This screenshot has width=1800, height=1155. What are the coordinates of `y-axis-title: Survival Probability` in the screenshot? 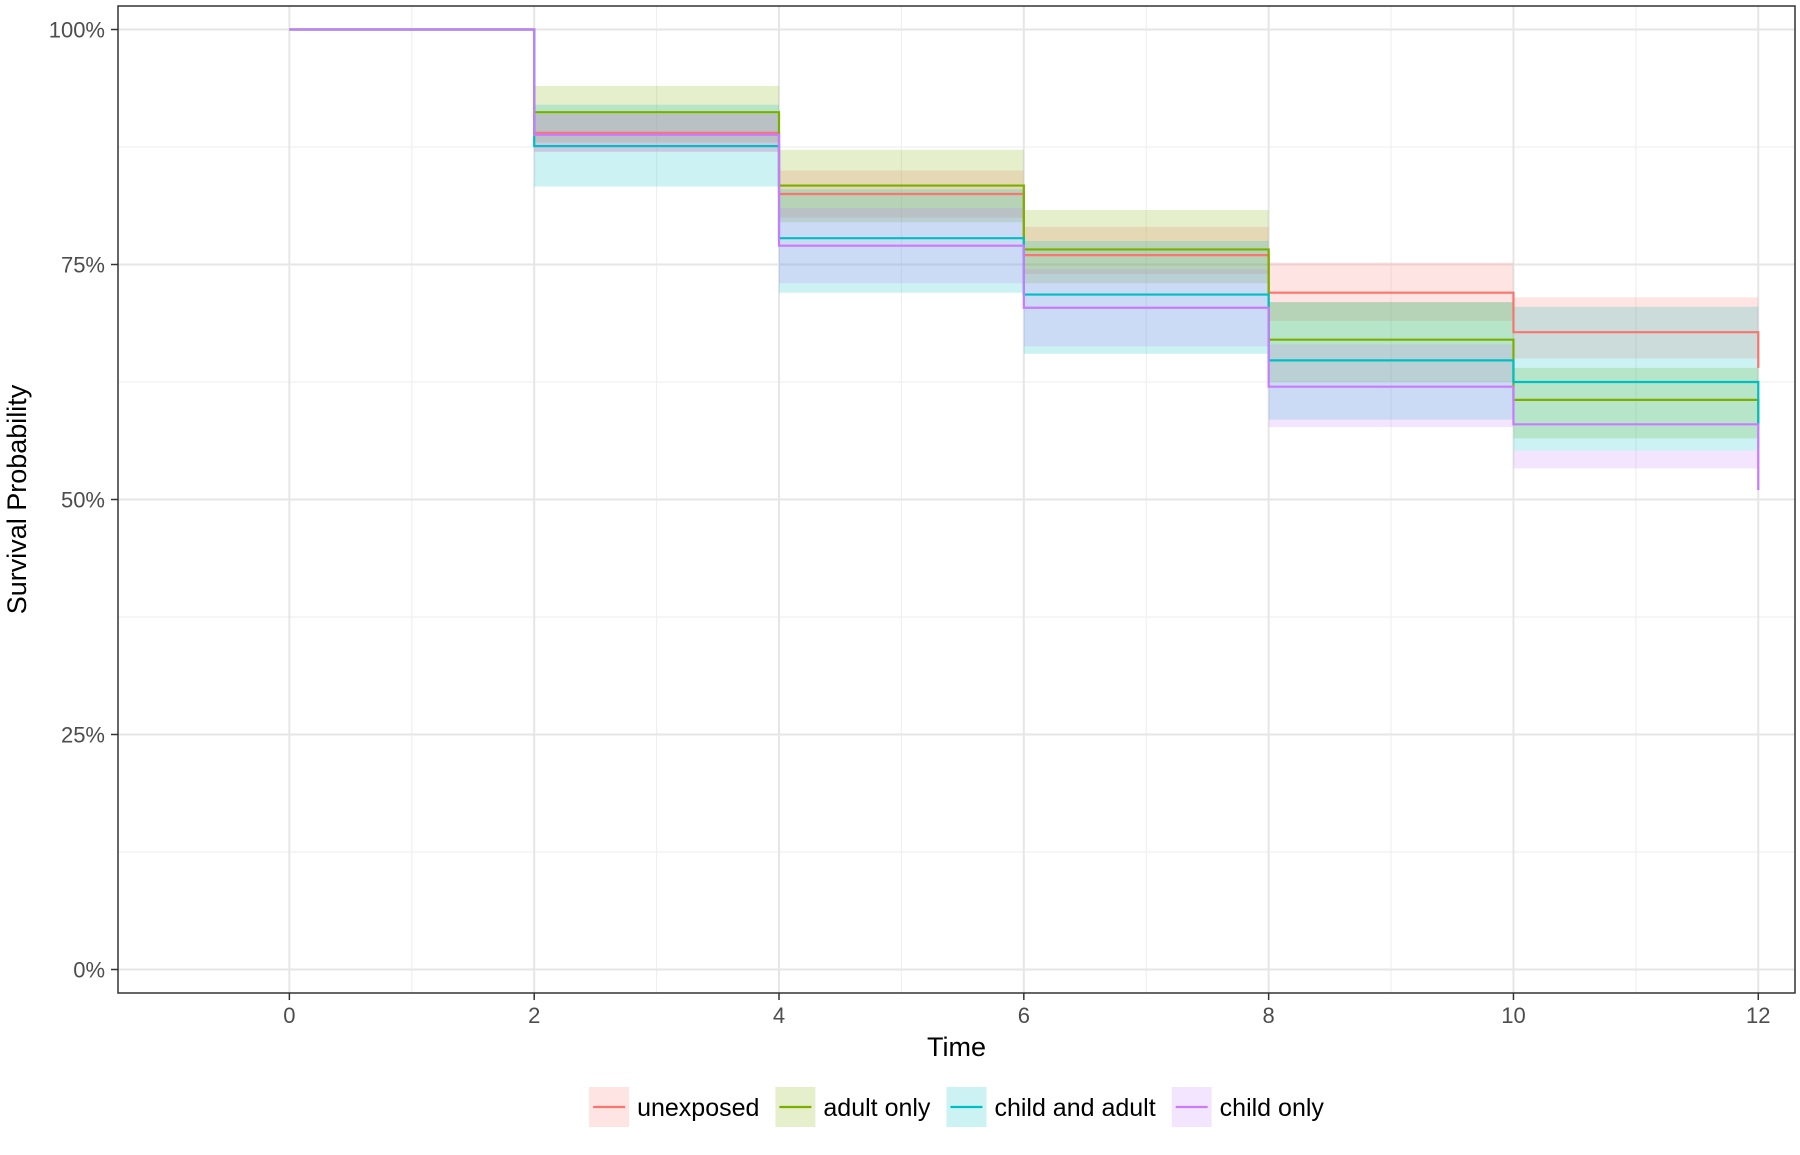 It's located at (17, 499).